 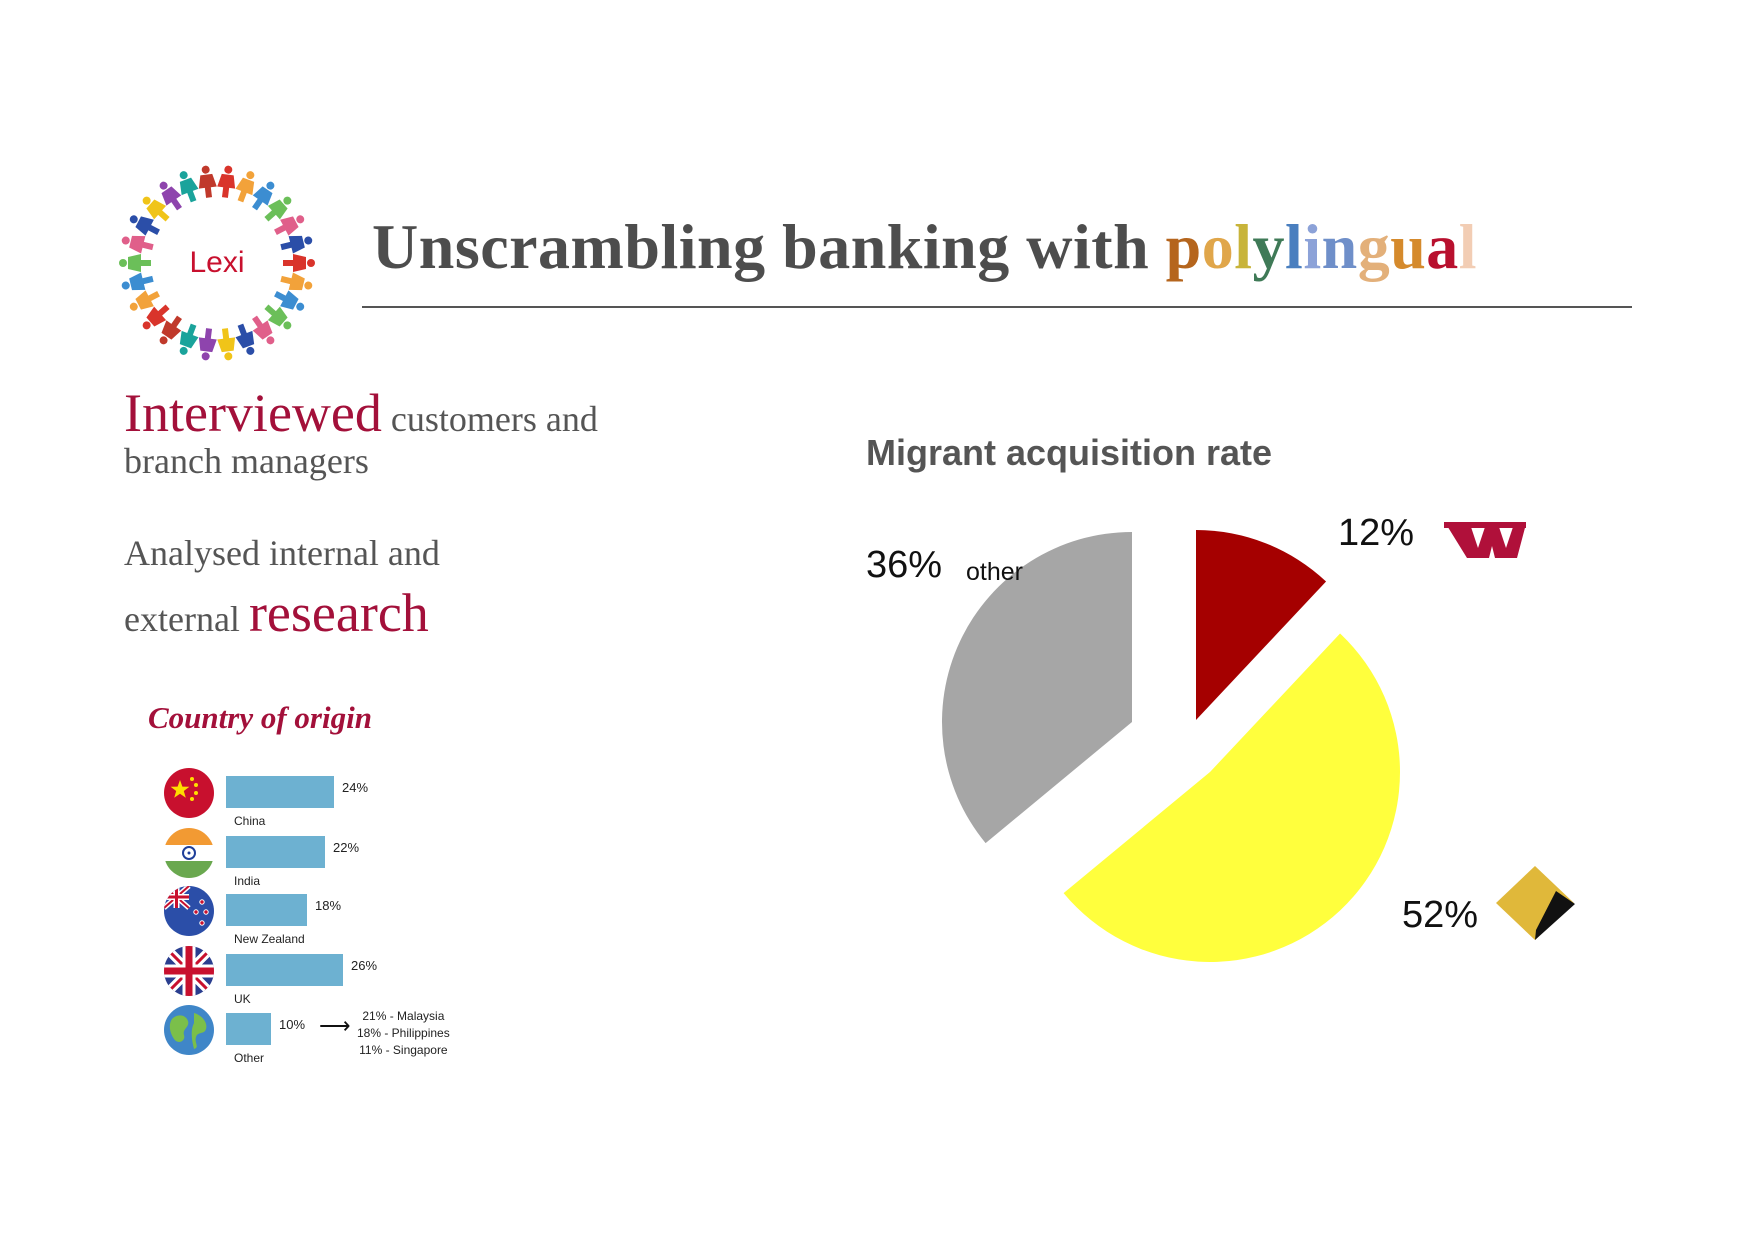 I want to click on pie-label-other: 36%, so click(x=904, y=565).